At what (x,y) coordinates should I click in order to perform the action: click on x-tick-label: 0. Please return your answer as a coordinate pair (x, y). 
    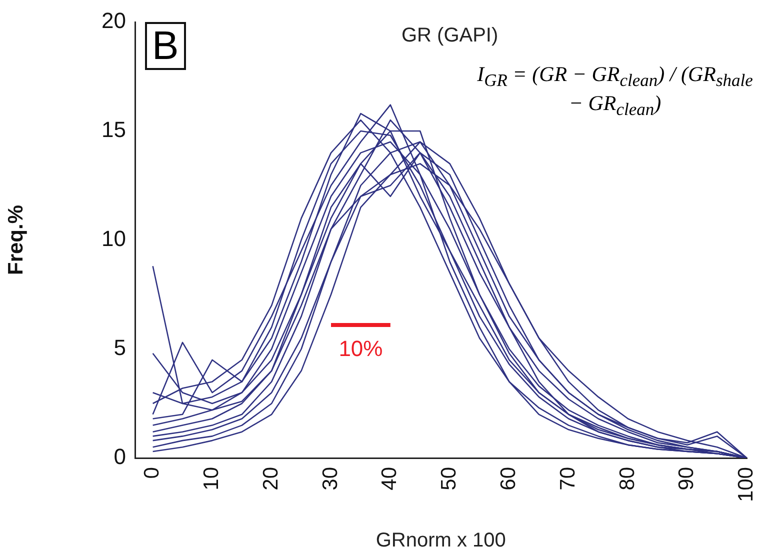
    Looking at the image, I should click on (152, 473).